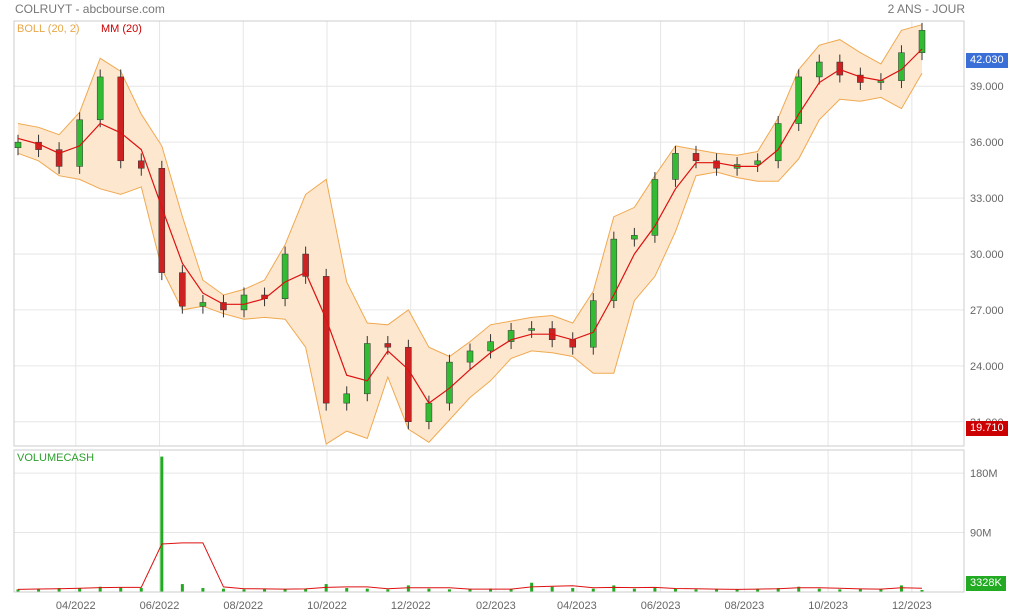 This screenshot has width=1014, height=614. Describe the element at coordinates (986, 583) in the screenshot. I see `last-volume-badge: 3328K` at that location.